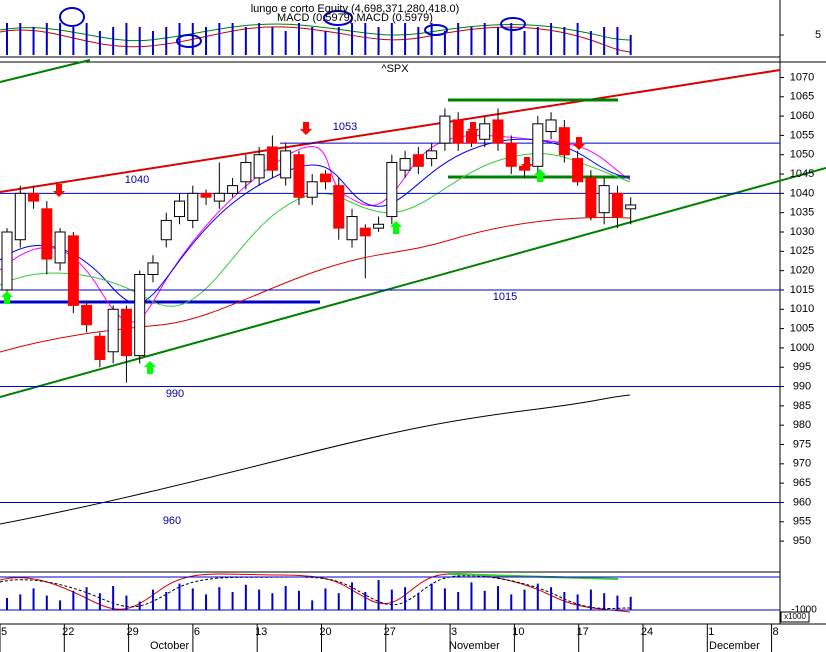 Image resolution: width=826 pixels, height=652 pixels. What do you see at coordinates (802, 541) in the screenshot?
I see `y-tick-label: 950` at bounding box center [802, 541].